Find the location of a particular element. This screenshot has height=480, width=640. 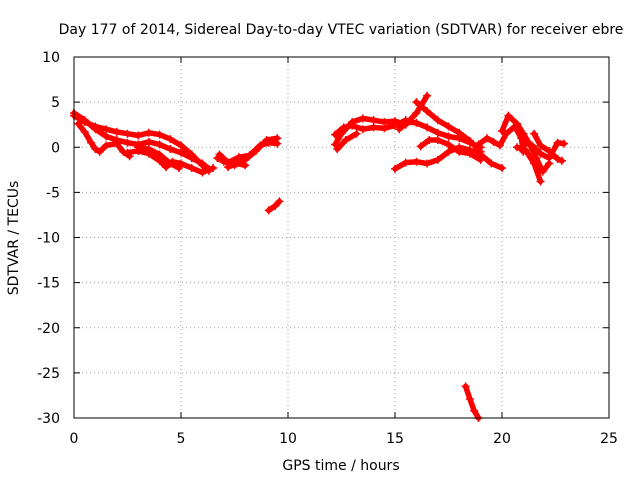

y-tick-label: -15 is located at coordinates (48, 284).